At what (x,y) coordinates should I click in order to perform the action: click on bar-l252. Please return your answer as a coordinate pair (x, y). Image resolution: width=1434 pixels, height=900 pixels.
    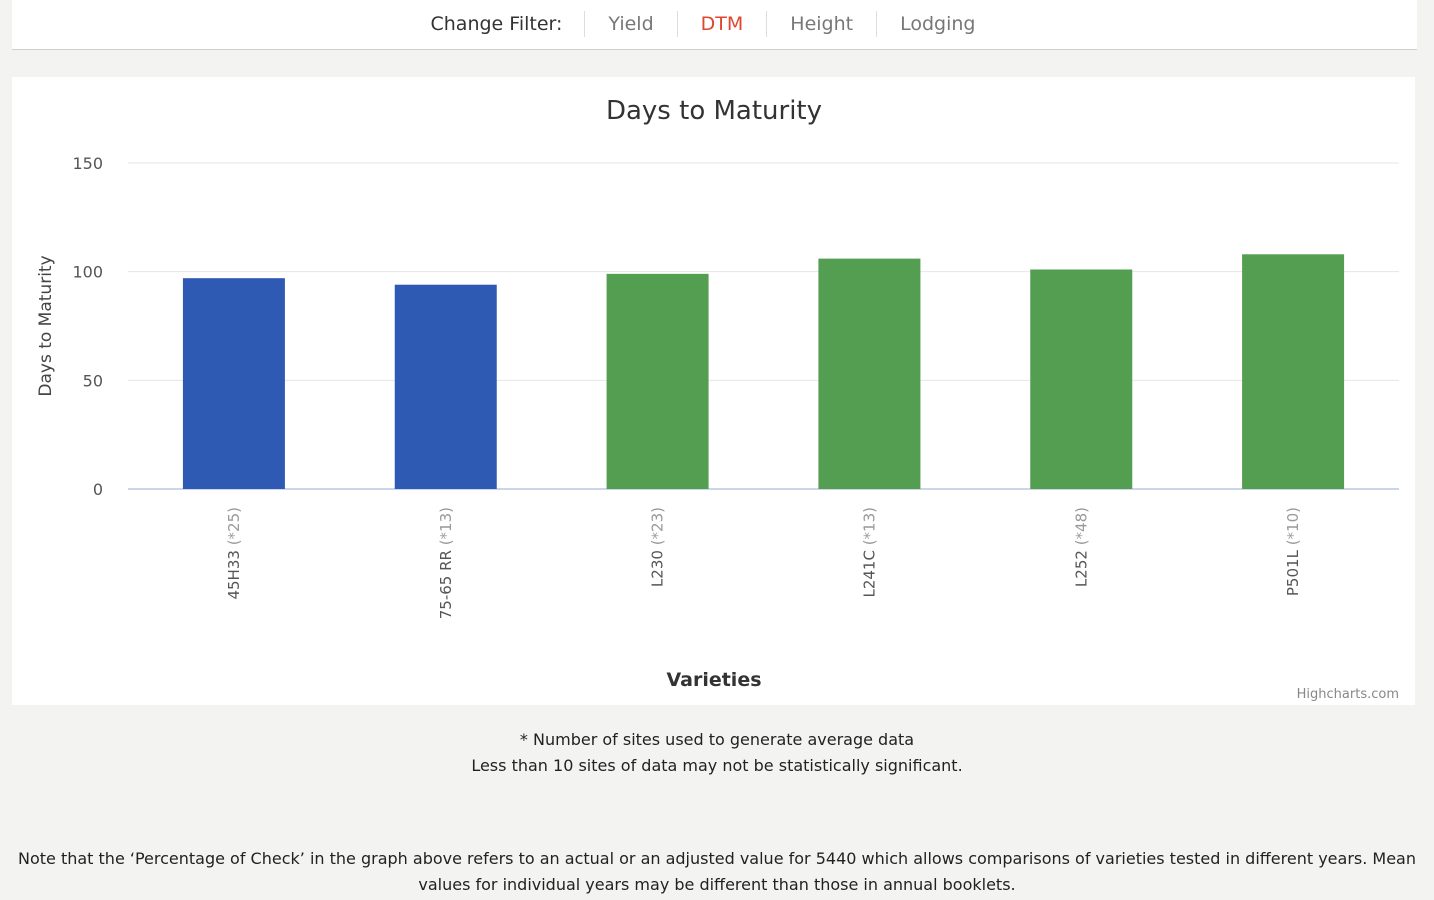
    Looking at the image, I should click on (1081, 379).